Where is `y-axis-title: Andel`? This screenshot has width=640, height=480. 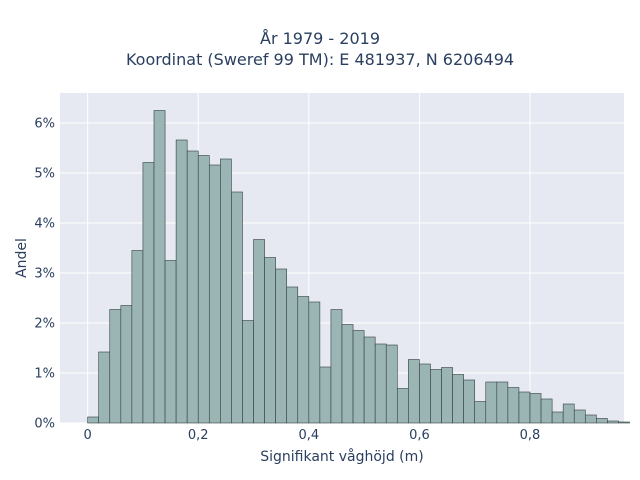 y-axis-title: Andel is located at coordinates (22, 258).